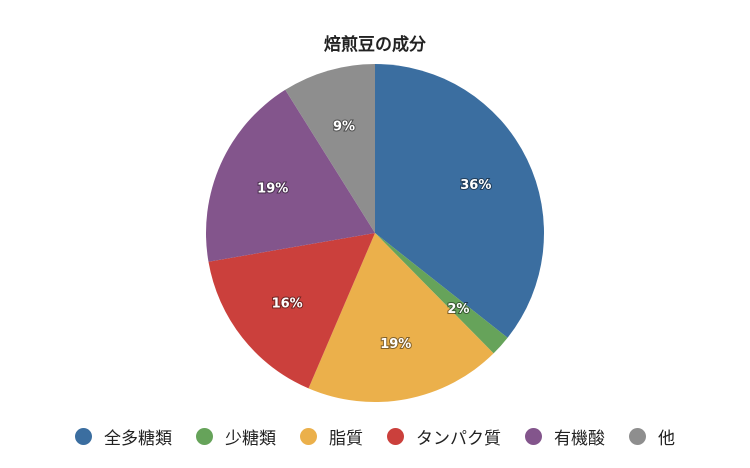 This screenshot has width=750, height=468. What do you see at coordinates (458, 309) in the screenshot?
I see `slice-label-1: 2%` at bounding box center [458, 309].